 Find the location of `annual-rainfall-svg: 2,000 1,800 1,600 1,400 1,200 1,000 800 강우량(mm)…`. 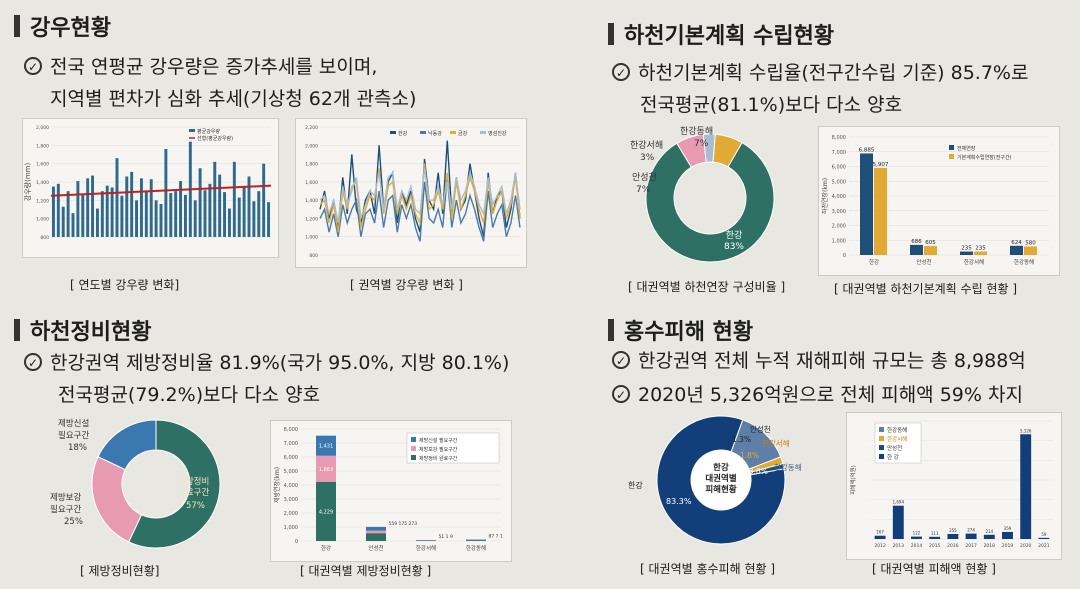

annual-rainfall-svg: 2,000 1,800 1,600 1,400 1,200 1,000 800 강우량(mm)… is located at coordinates (147, 183).